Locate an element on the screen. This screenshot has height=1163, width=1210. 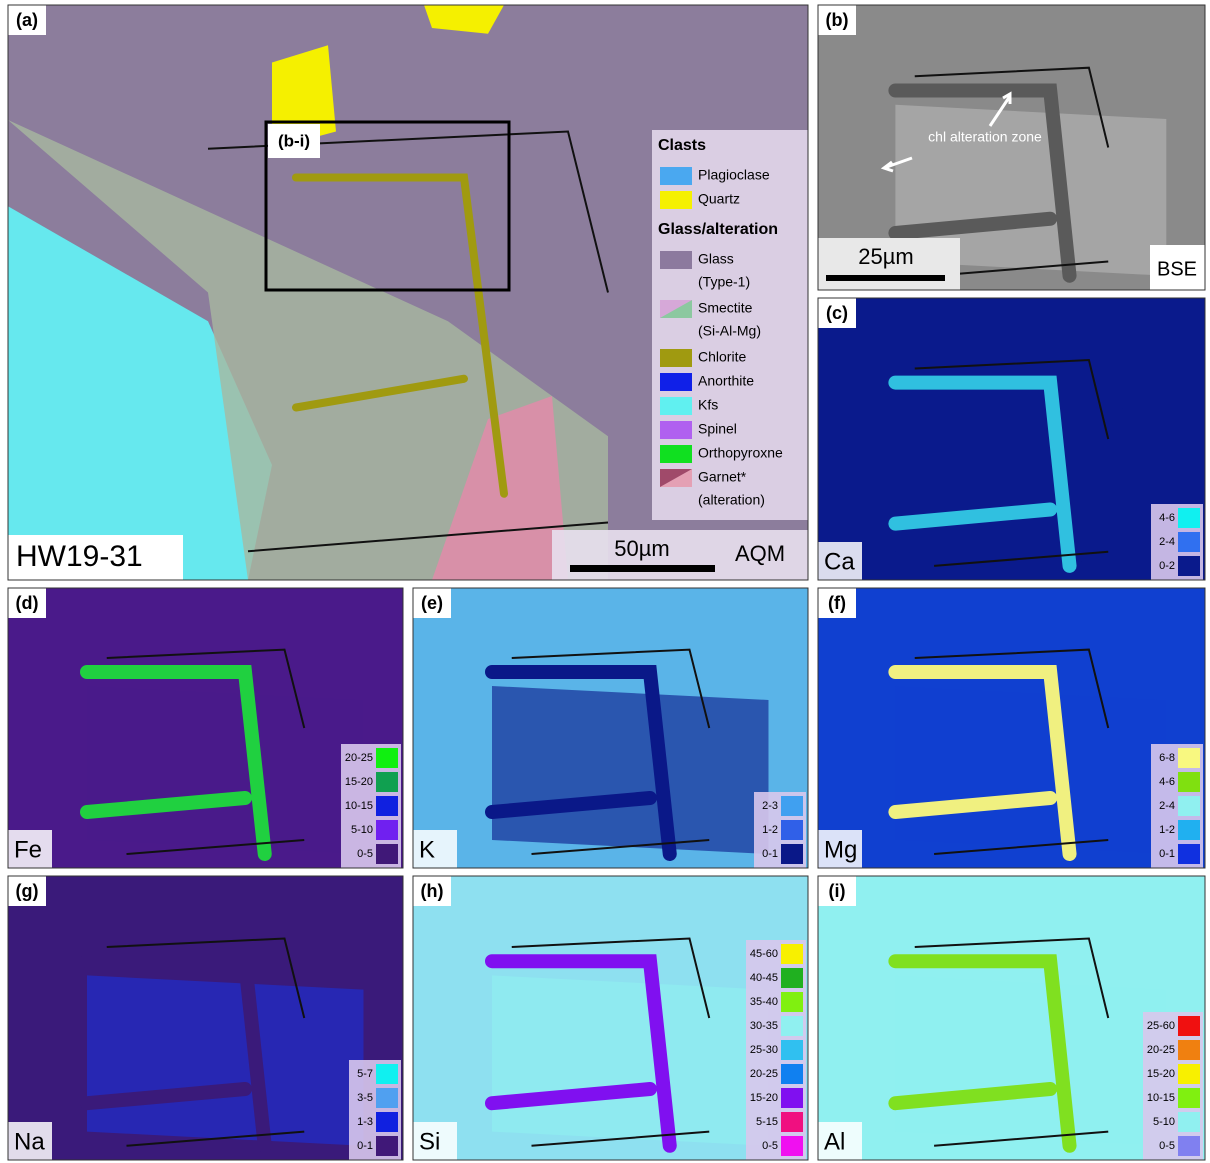
panel-label: (i) is located at coordinates (837, 891).